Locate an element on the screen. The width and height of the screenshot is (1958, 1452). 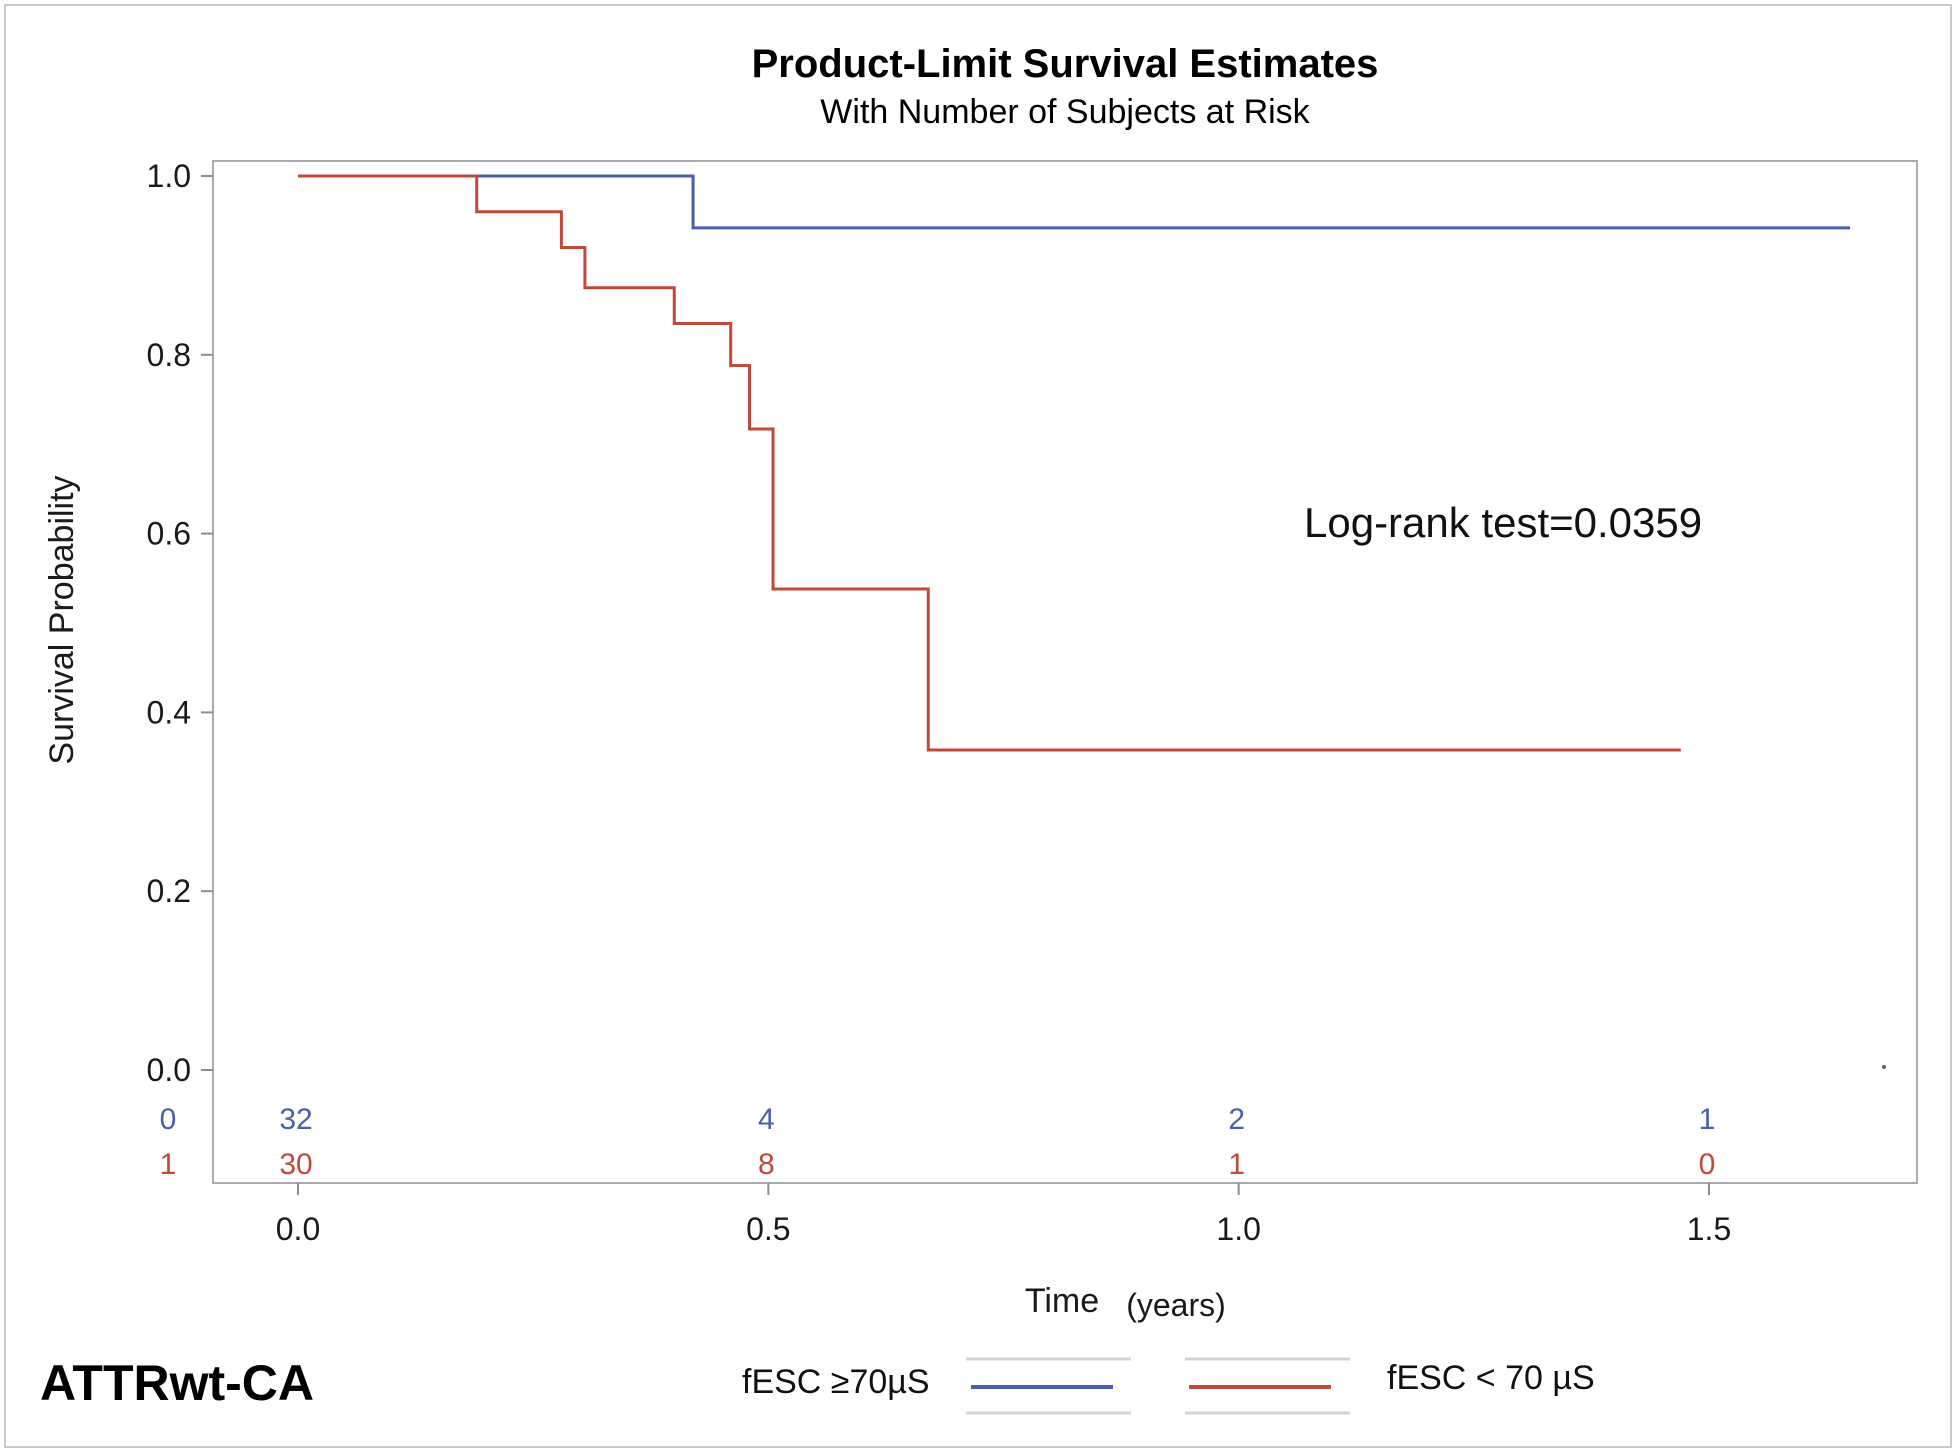
at-risk-count: 32 is located at coordinates (295, 1119).